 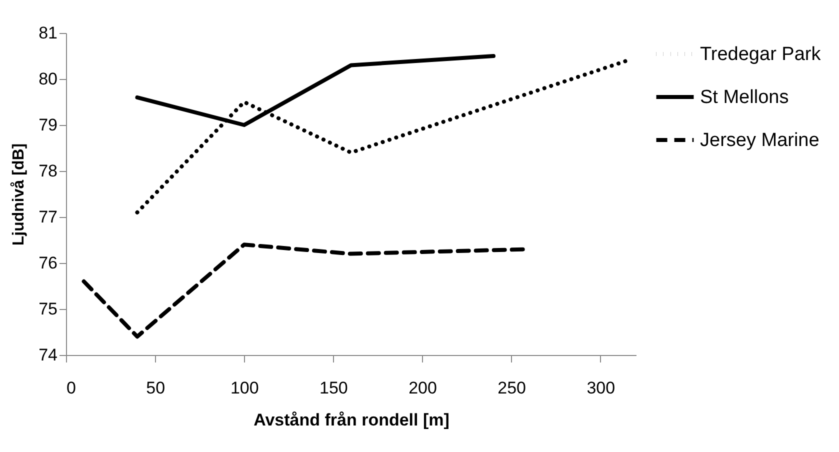 I want to click on y-tick-label: 77, so click(x=48, y=217).